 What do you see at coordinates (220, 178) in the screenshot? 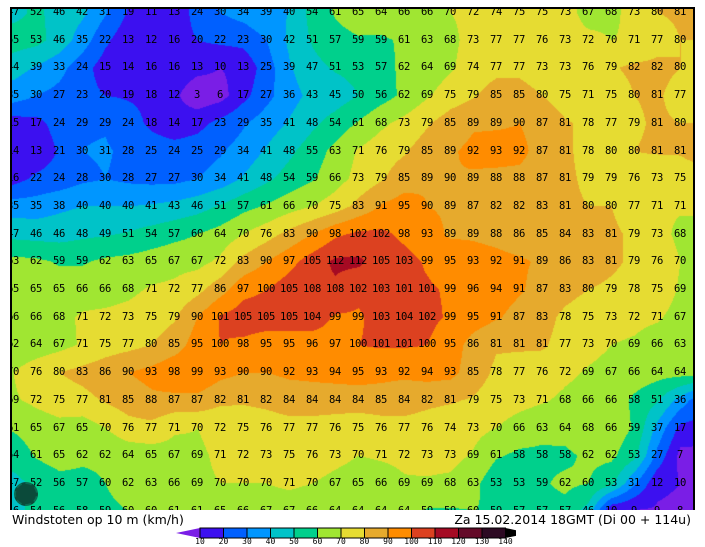
I see `grid-value: 34` at bounding box center [220, 178].